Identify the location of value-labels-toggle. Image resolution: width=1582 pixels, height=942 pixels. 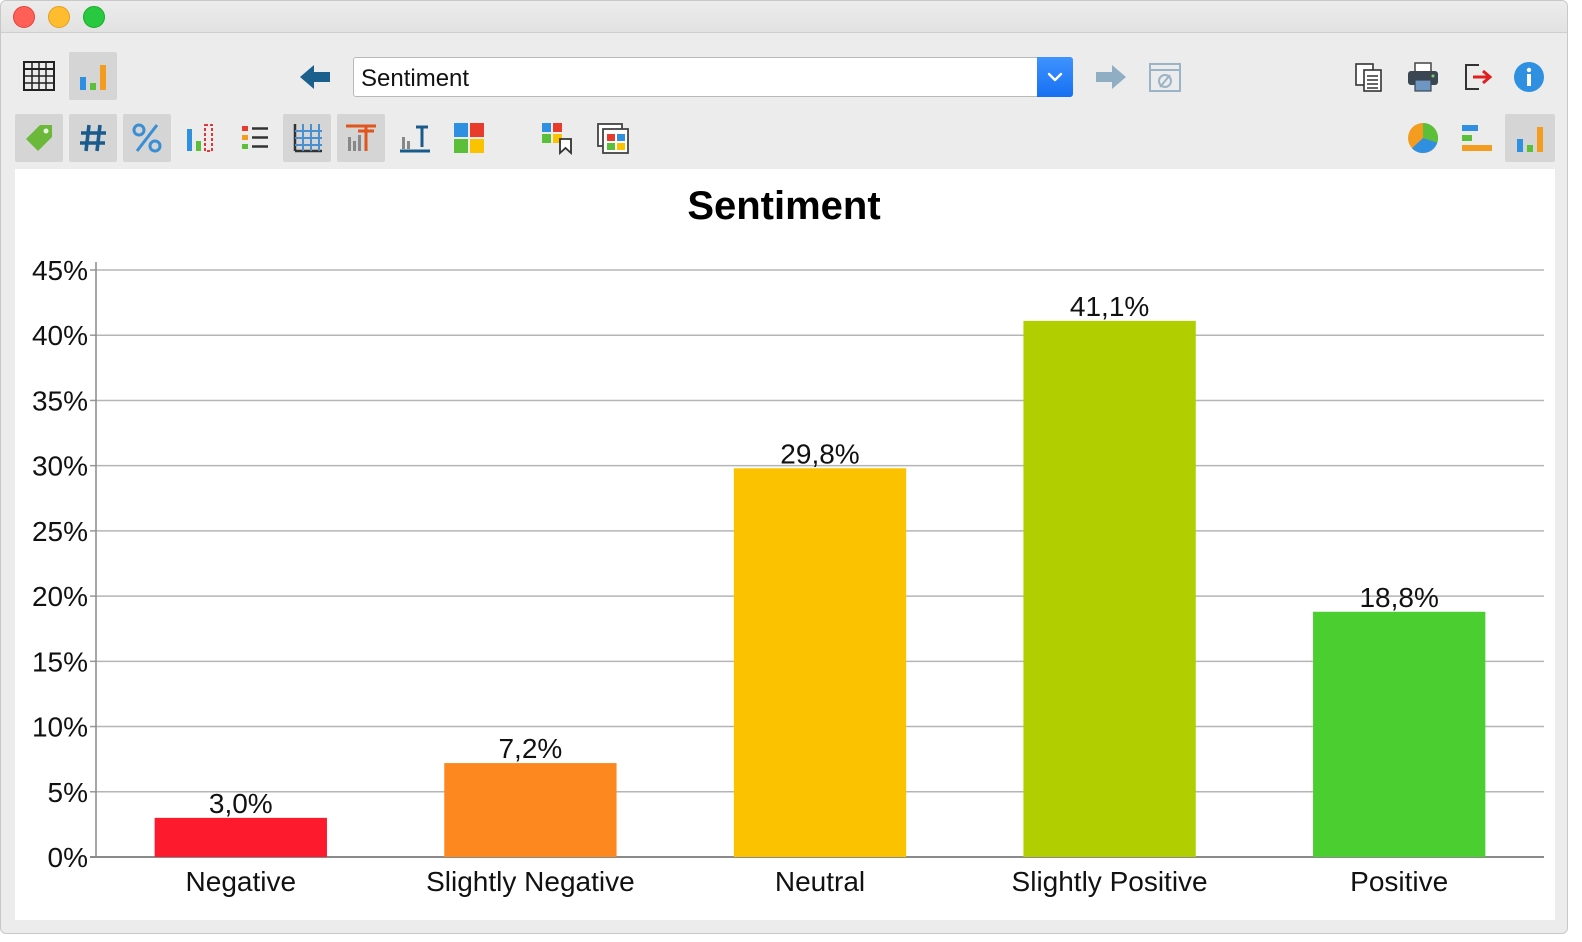
(39, 138).